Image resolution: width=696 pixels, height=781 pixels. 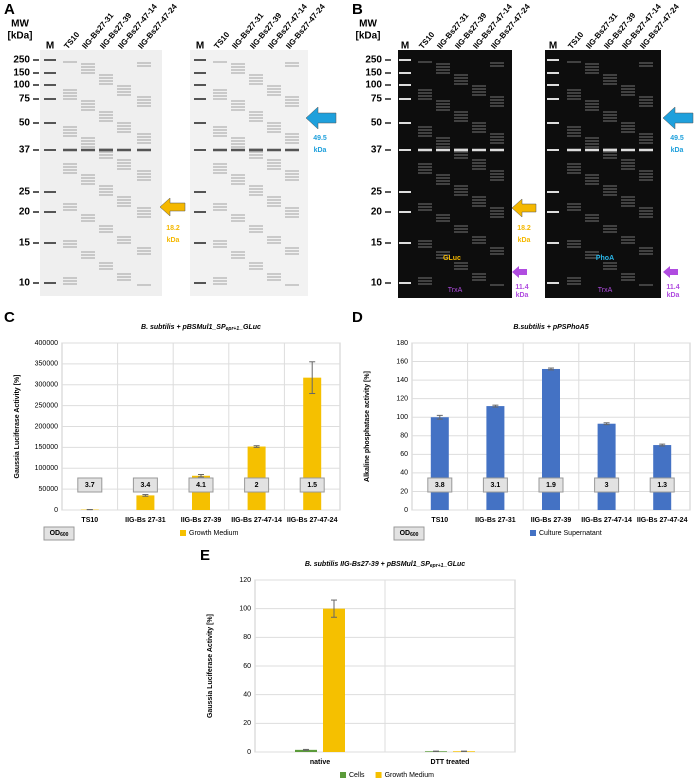 What do you see at coordinates (25, 150) in the screenshot?
I see `marker-label: 37` at bounding box center [25, 150].